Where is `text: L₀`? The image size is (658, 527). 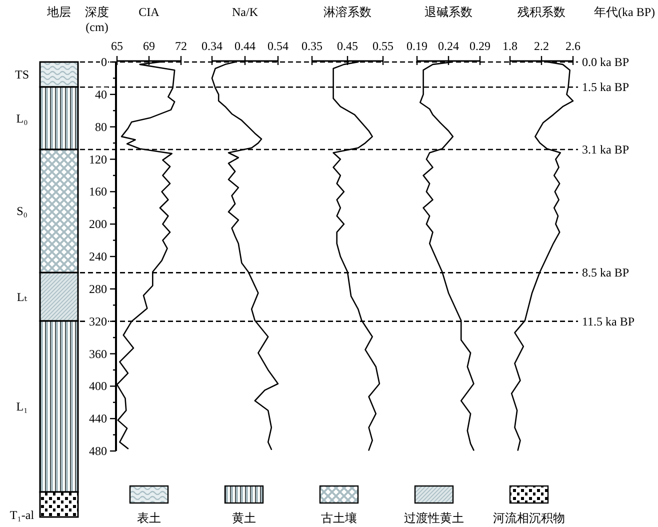 text: L₀ is located at coordinates (22, 118).